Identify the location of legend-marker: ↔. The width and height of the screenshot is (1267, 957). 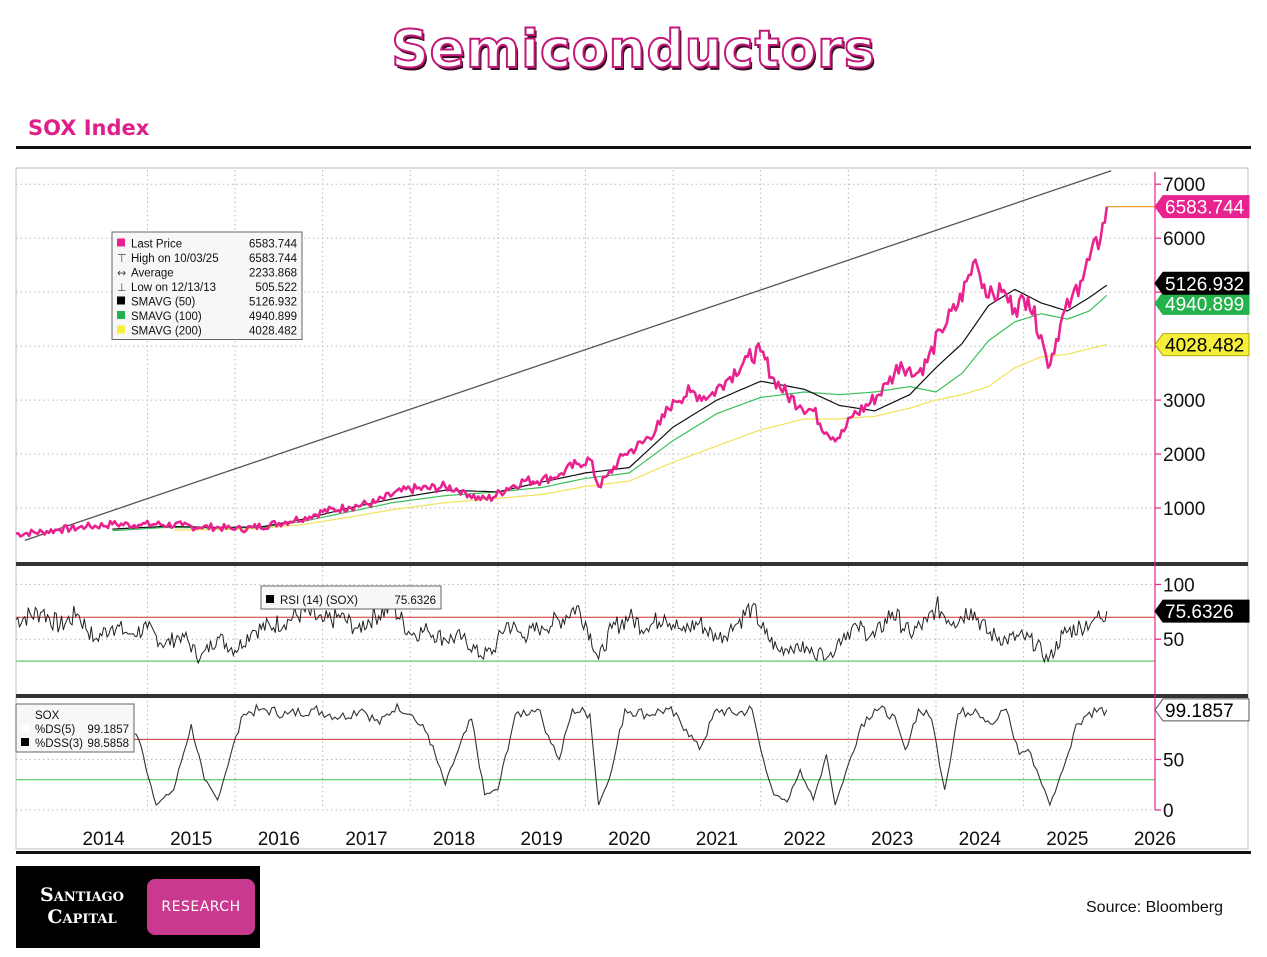
(121, 273).